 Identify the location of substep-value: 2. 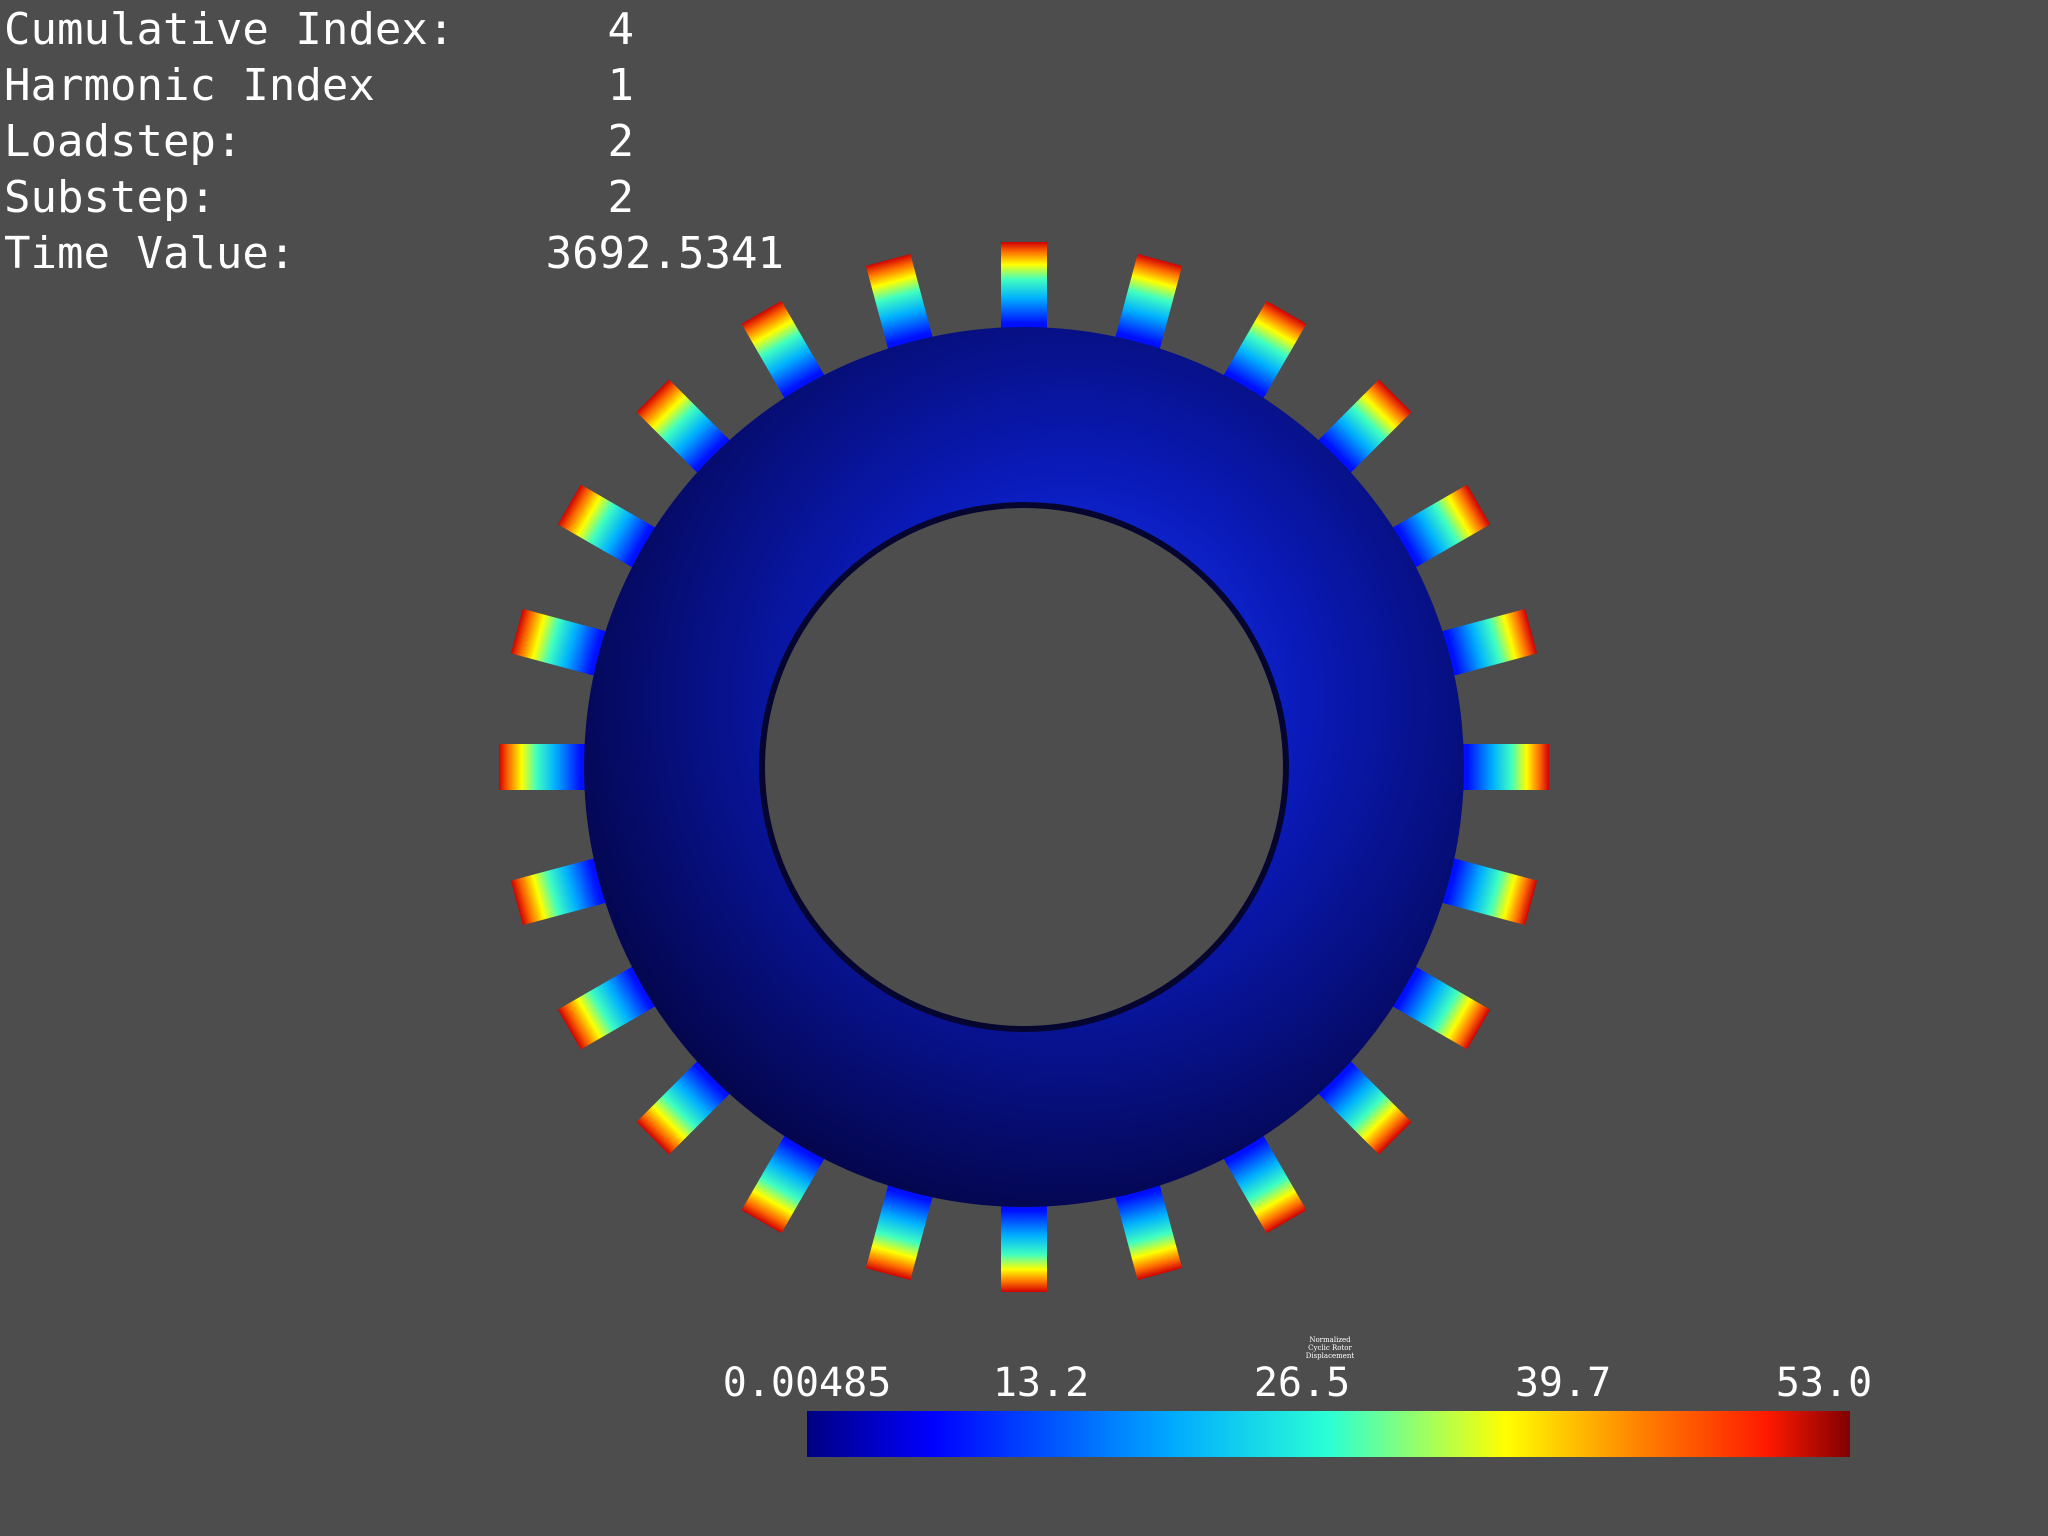
(621, 197).